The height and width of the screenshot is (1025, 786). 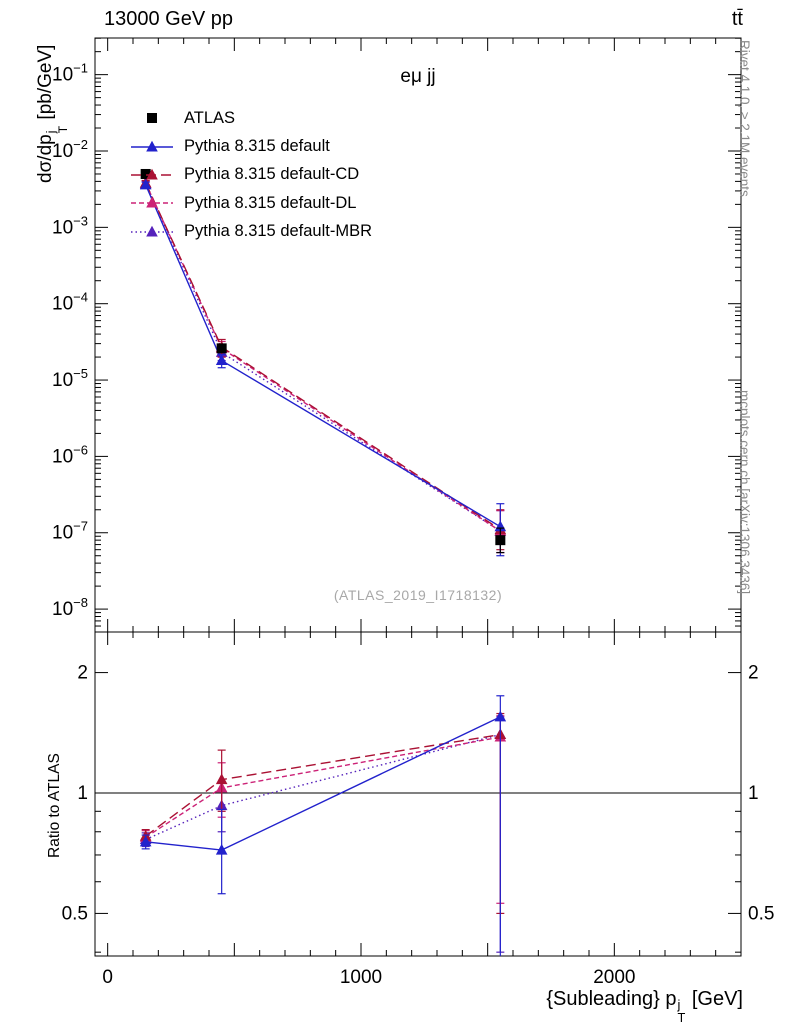 What do you see at coordinates (614, 977) in the screenshot?
I see `svg-text: 2000` at bounding box center [614, 977].